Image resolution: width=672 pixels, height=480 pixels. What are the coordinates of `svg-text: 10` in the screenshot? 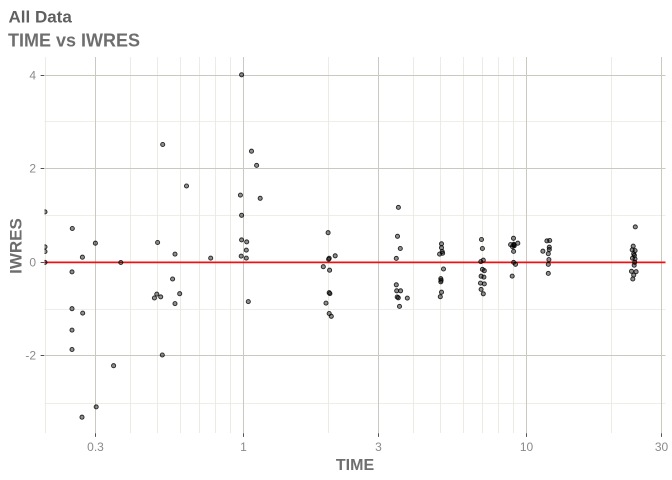 It's located at (527, 447).